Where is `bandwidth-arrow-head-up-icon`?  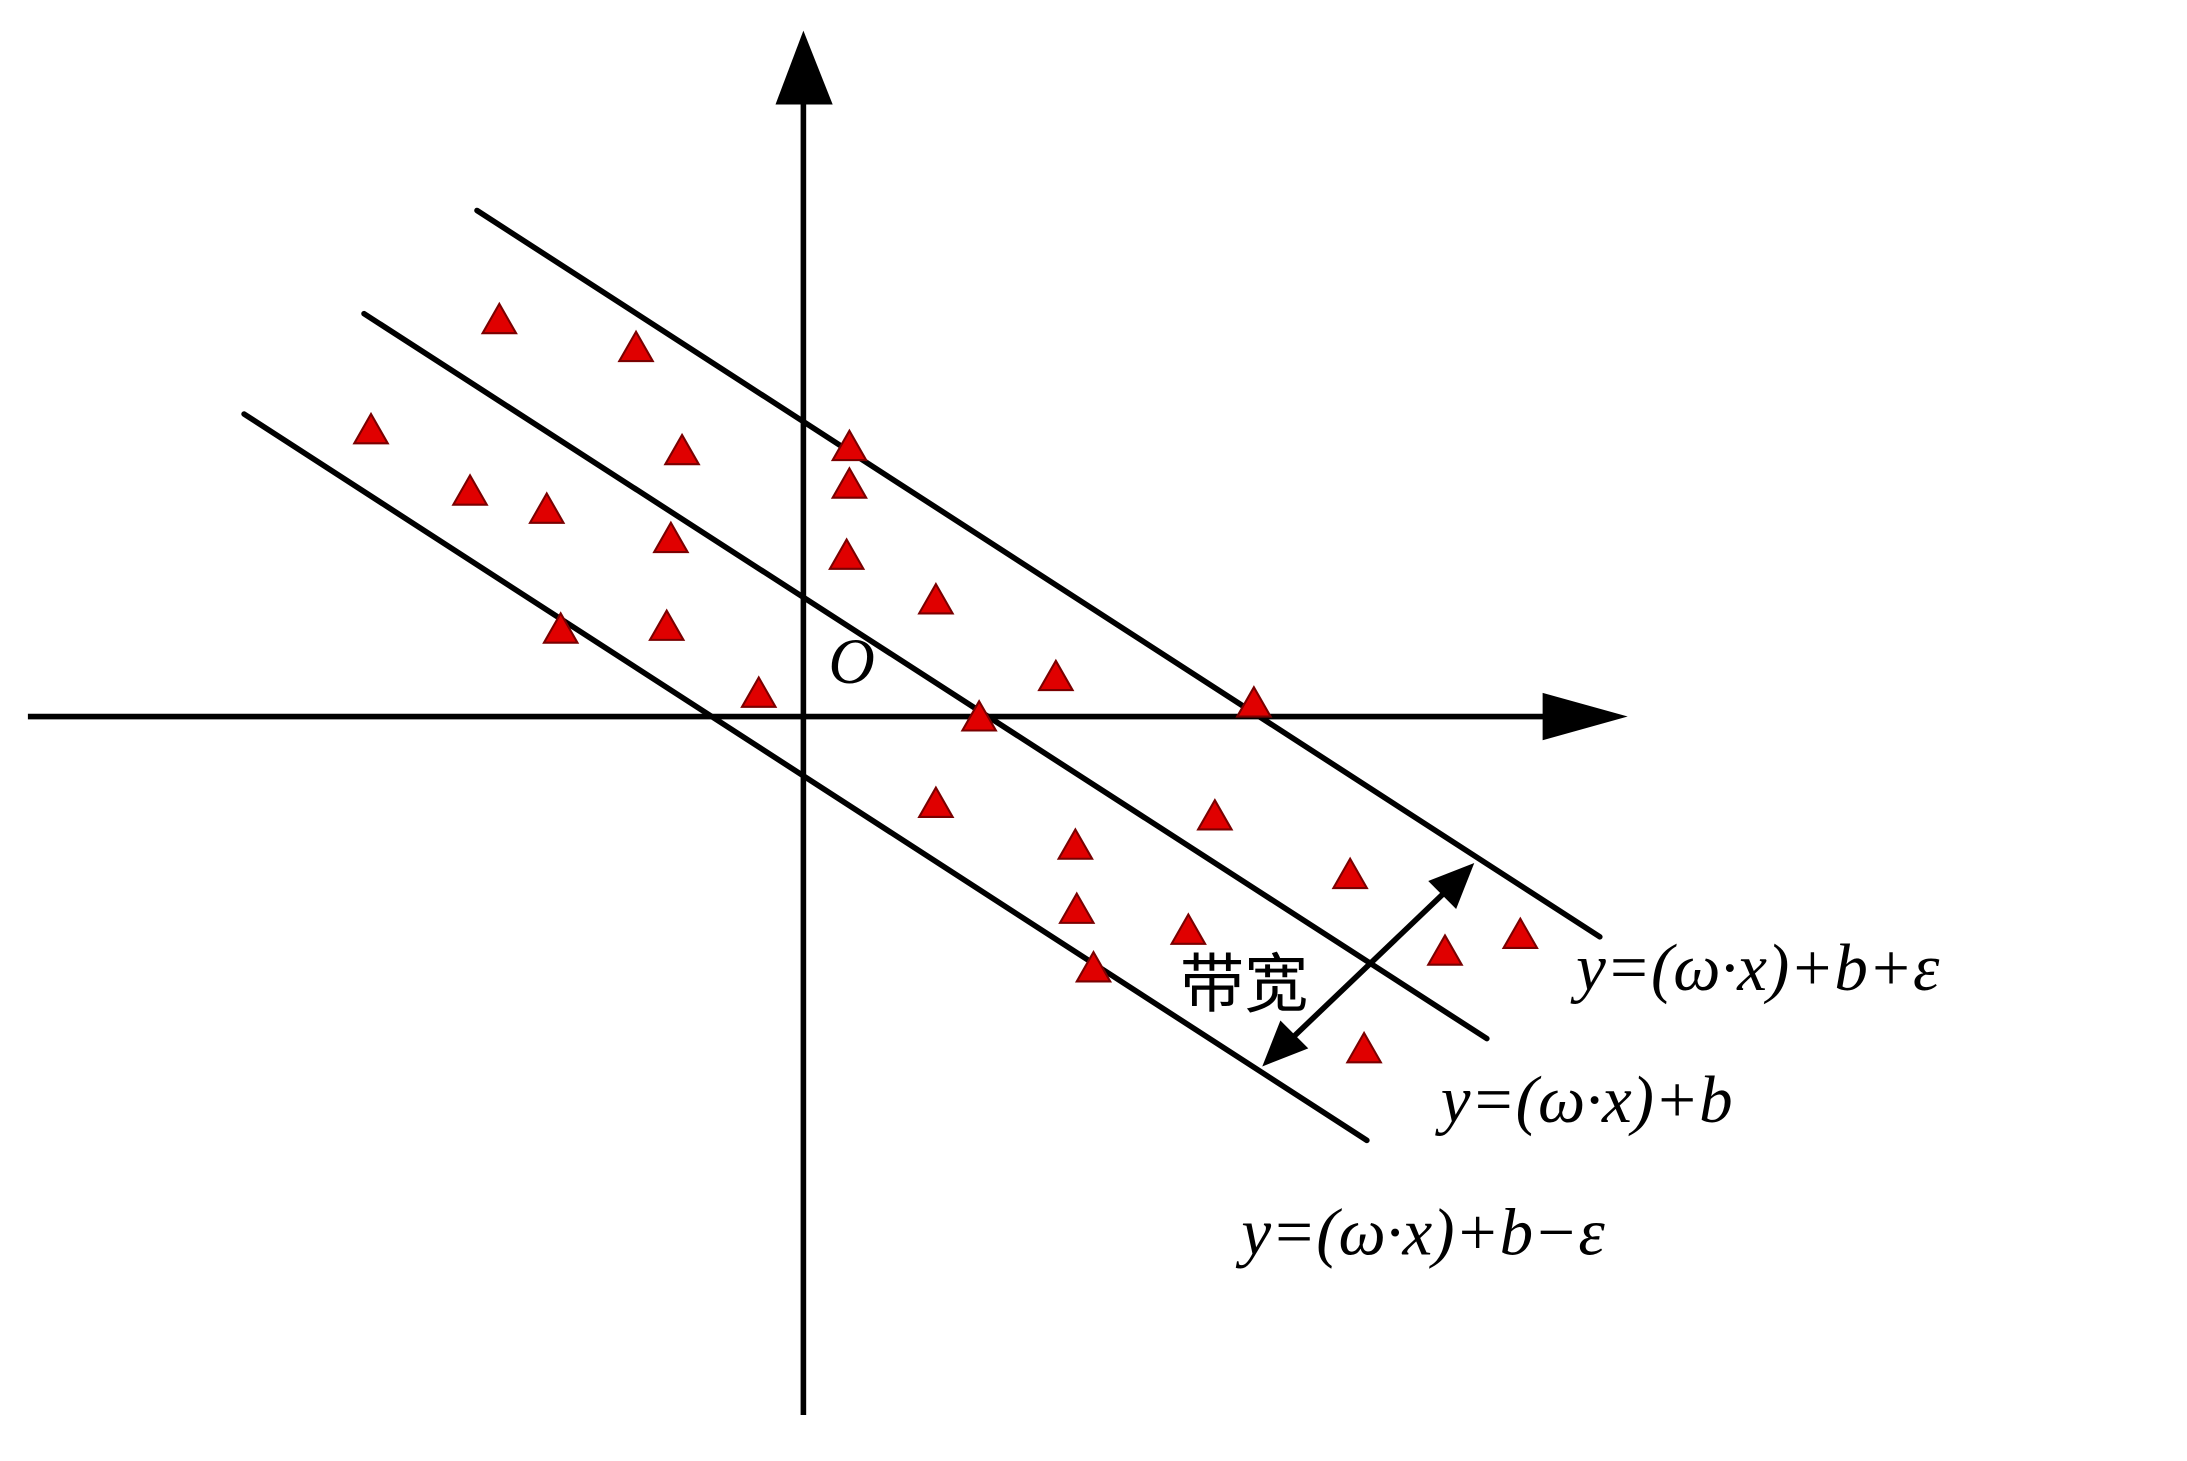
bandwidth-arrow-head-up-icon is located at coordinates (1451, 885).